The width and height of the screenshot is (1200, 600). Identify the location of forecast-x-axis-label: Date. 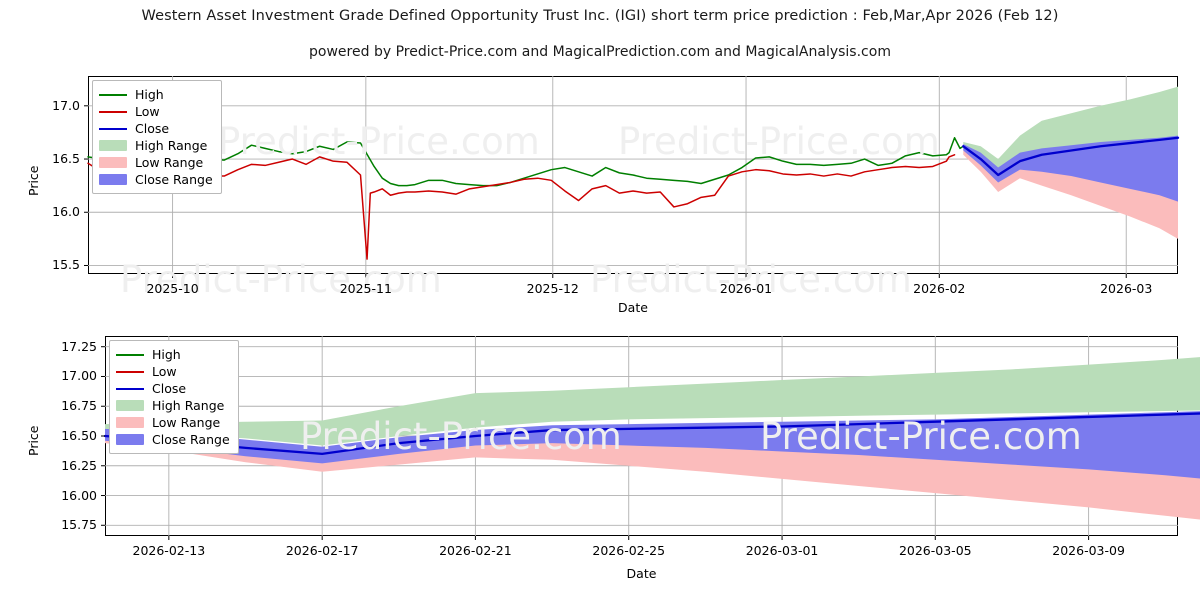
(641, 573).